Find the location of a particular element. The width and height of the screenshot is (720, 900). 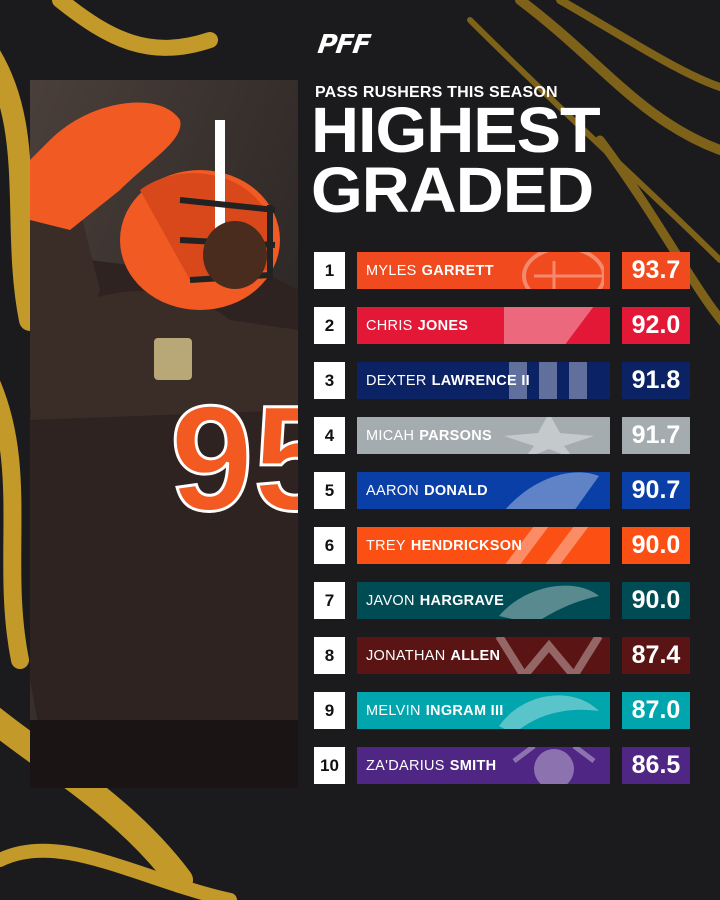

ranking-row: 4 MICAH PARSONS 91.7 is located at coordinates (502, 435).